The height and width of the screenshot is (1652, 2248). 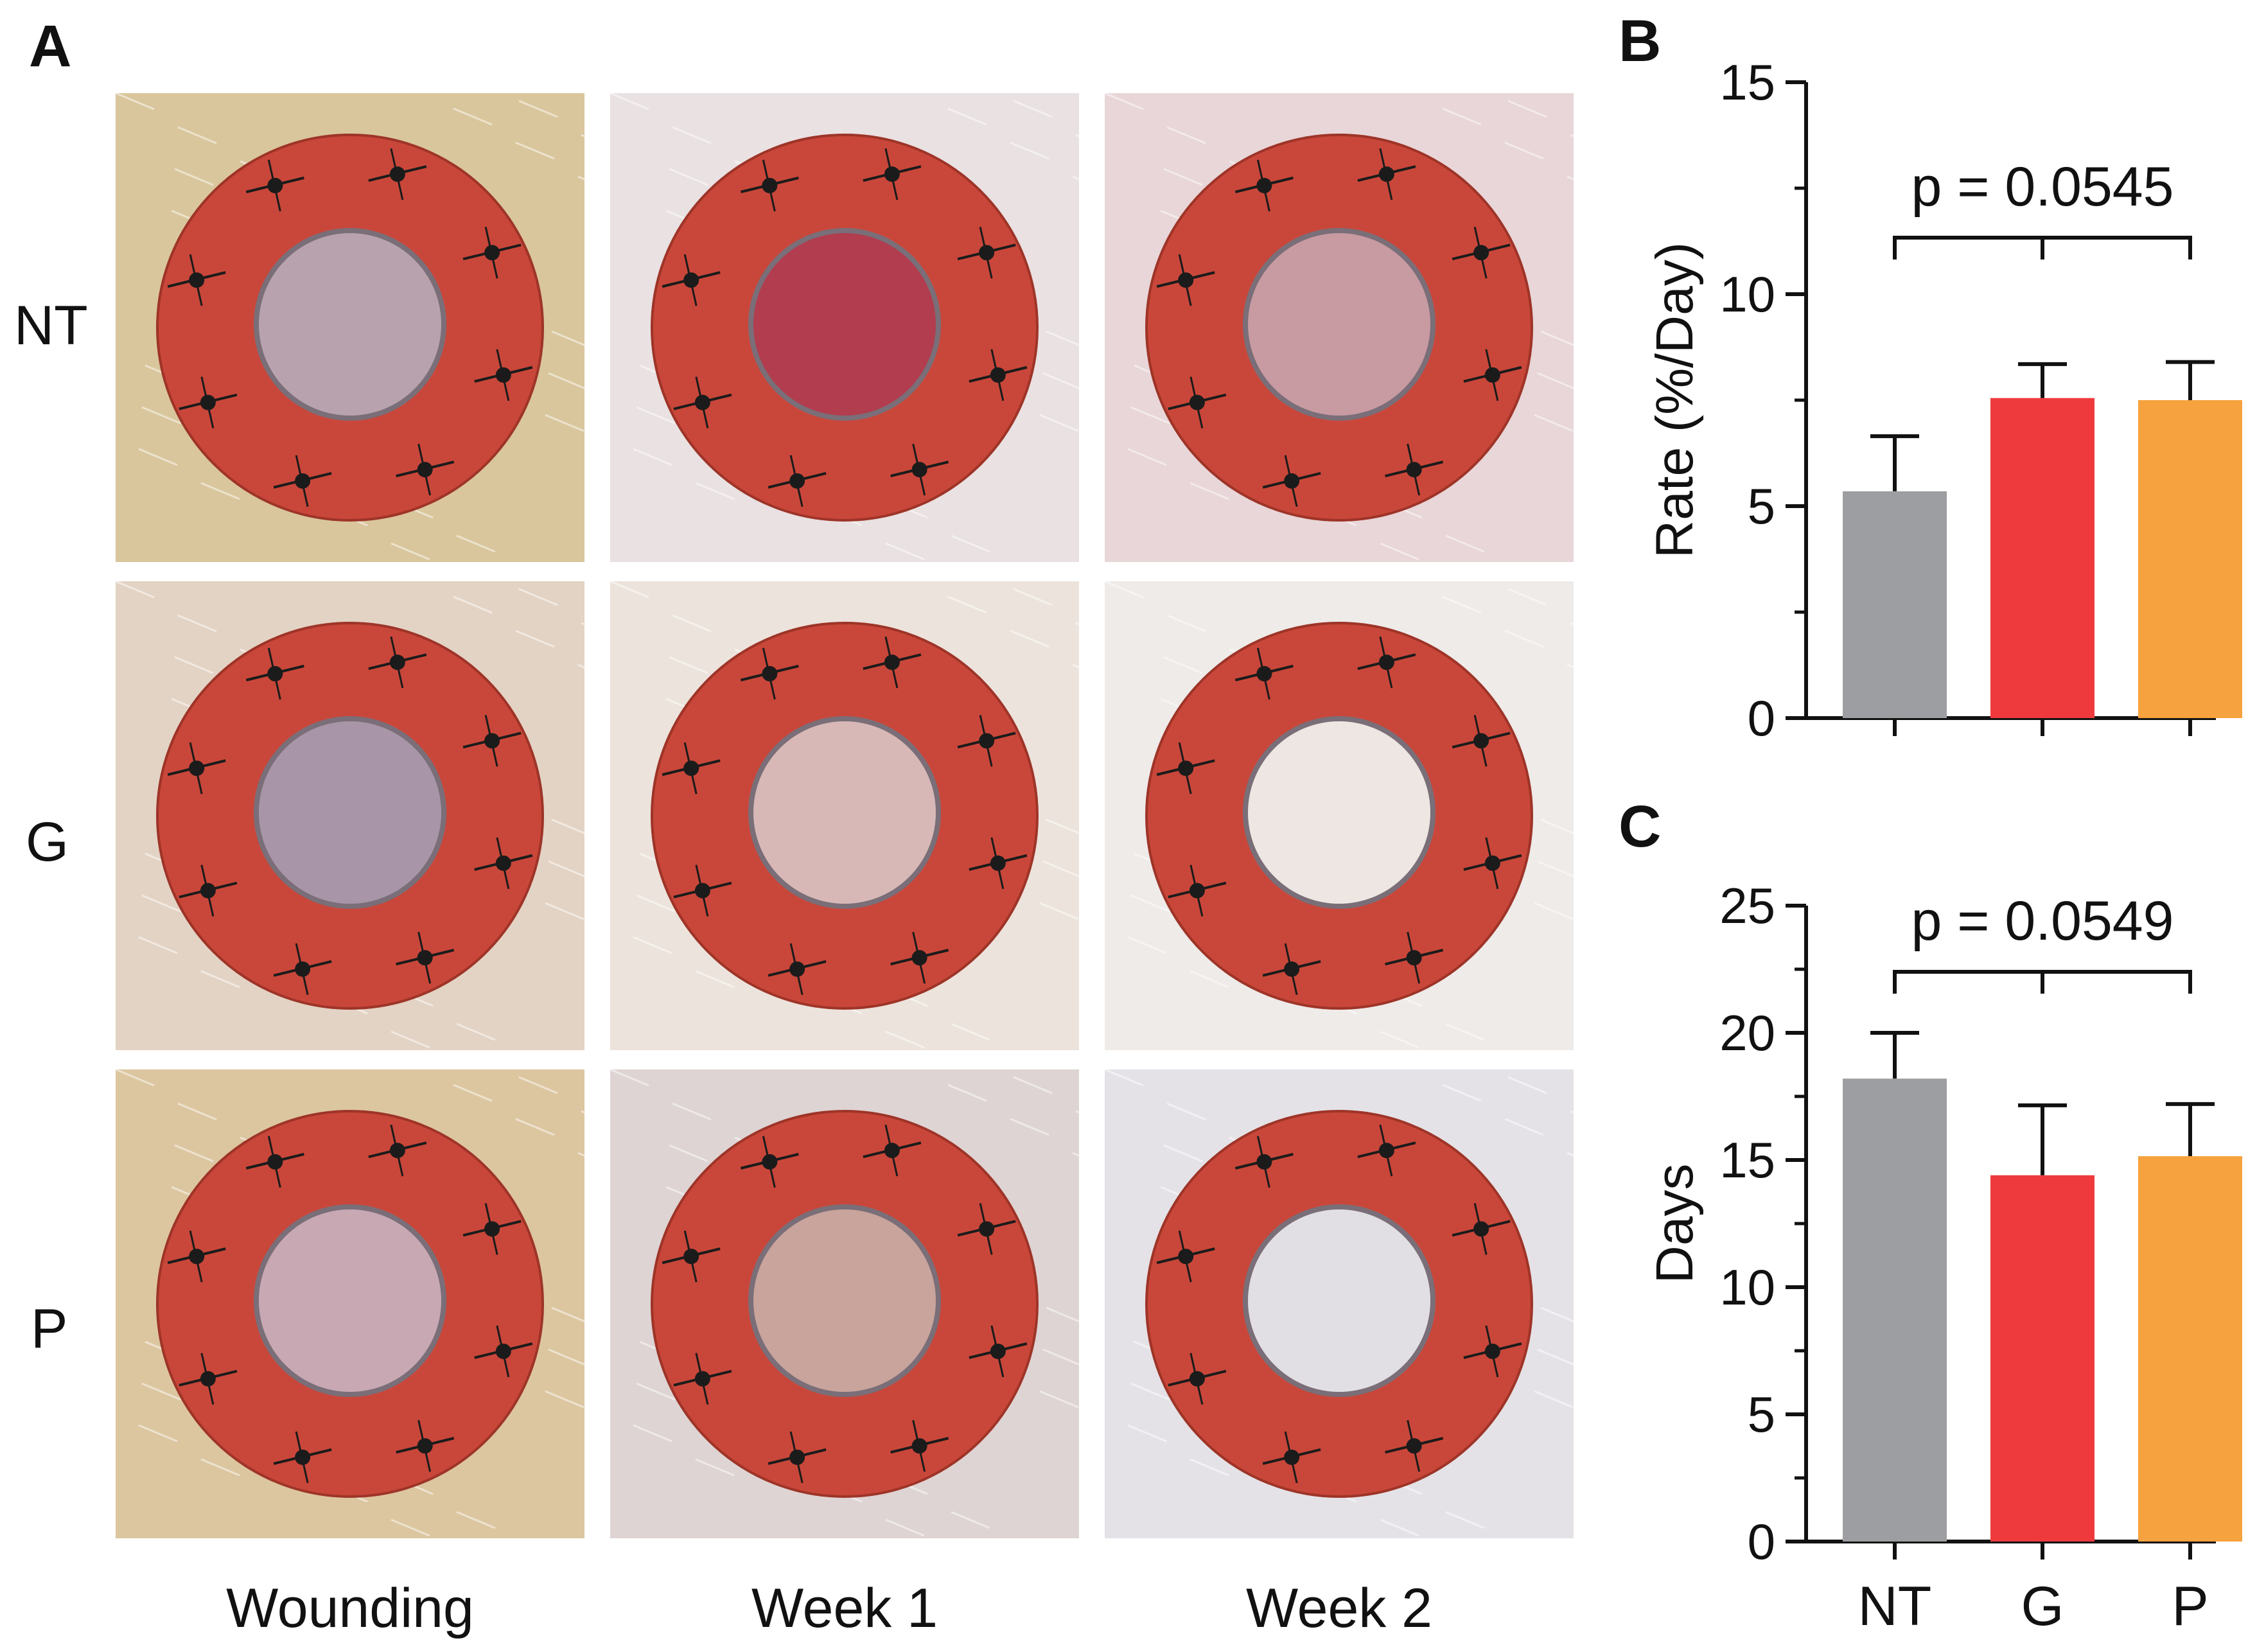 I want to click on col-label-week2: Week 2, so click(x=1339, y=1608).